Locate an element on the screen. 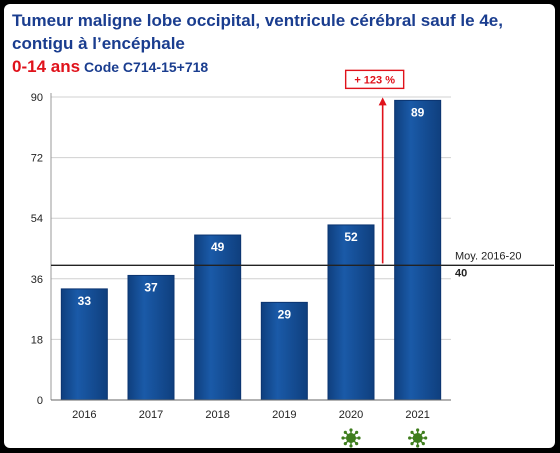 Image resolution: width=560 pixels, height=453 pixels. increase-label: + 123 % is located at coordinates (374, 80).